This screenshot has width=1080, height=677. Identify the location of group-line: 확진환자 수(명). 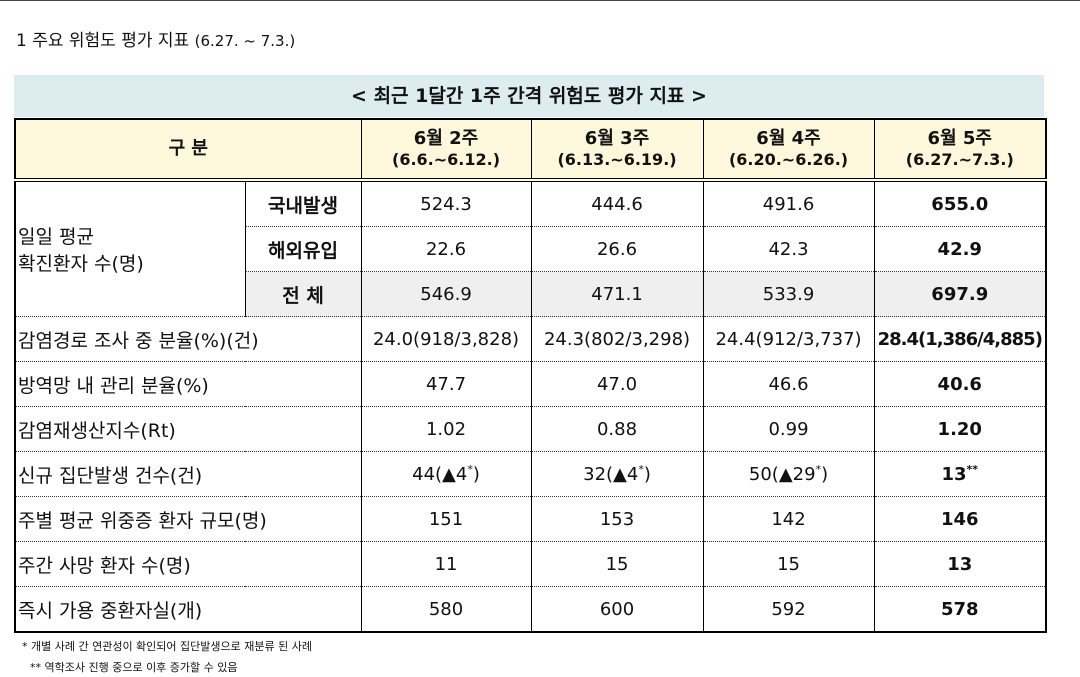
(81, 264).